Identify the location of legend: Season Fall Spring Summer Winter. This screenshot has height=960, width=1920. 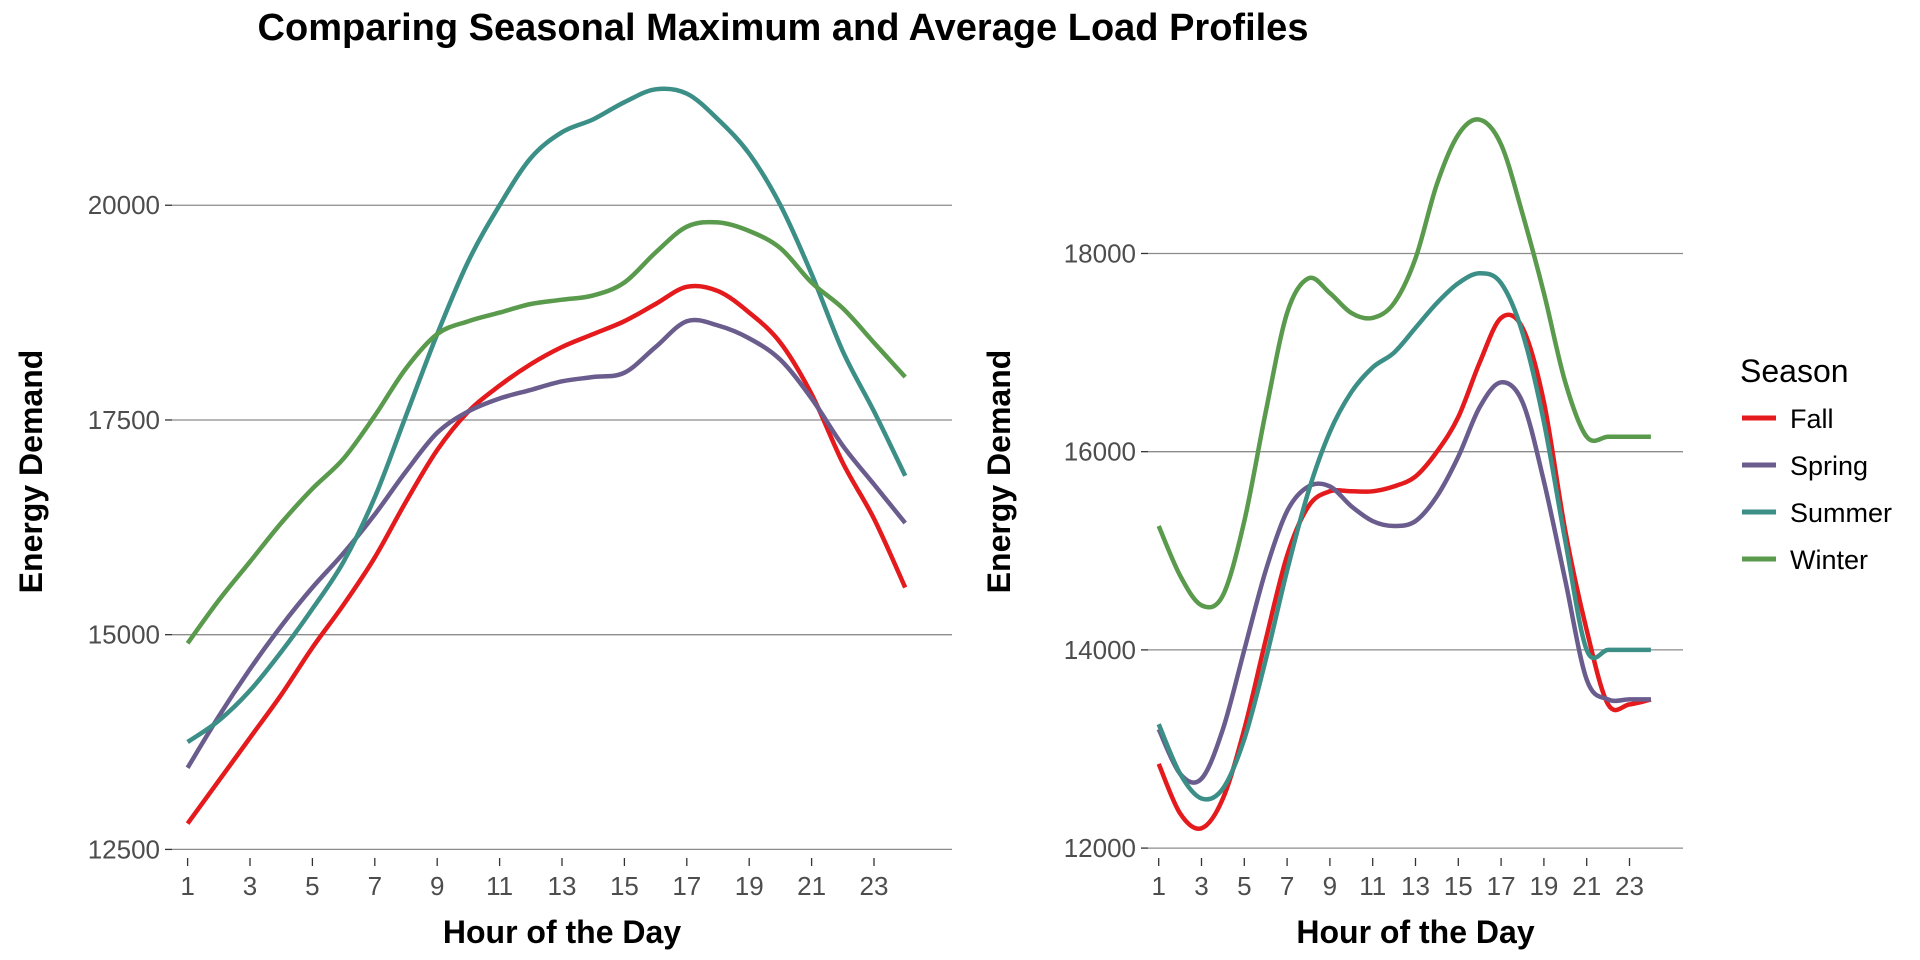
(1816, 464).